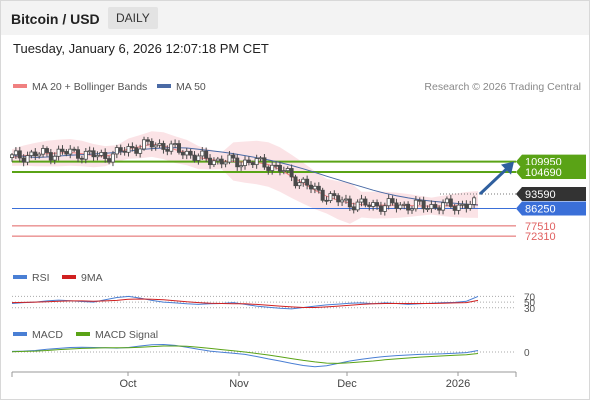 The width and height of the screenshot is (590, 400). Describe the element at coordinates (55, 19) in the screenshot. I see `instrument-title: Bitcoin / USD` at that location.